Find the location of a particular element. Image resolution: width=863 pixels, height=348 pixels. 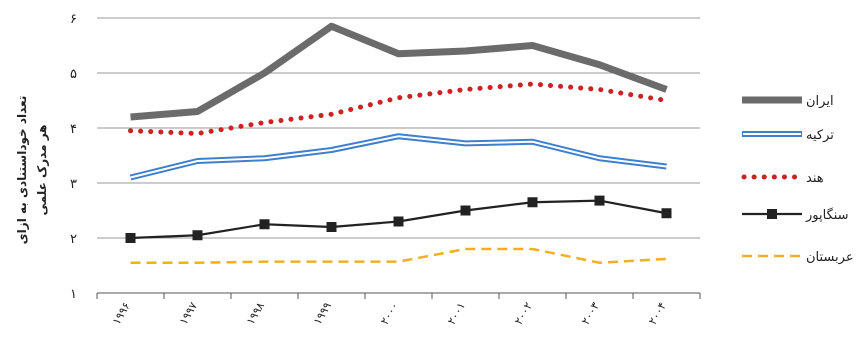

y-tick-label: ۴ is located at coordinates (73, 129).